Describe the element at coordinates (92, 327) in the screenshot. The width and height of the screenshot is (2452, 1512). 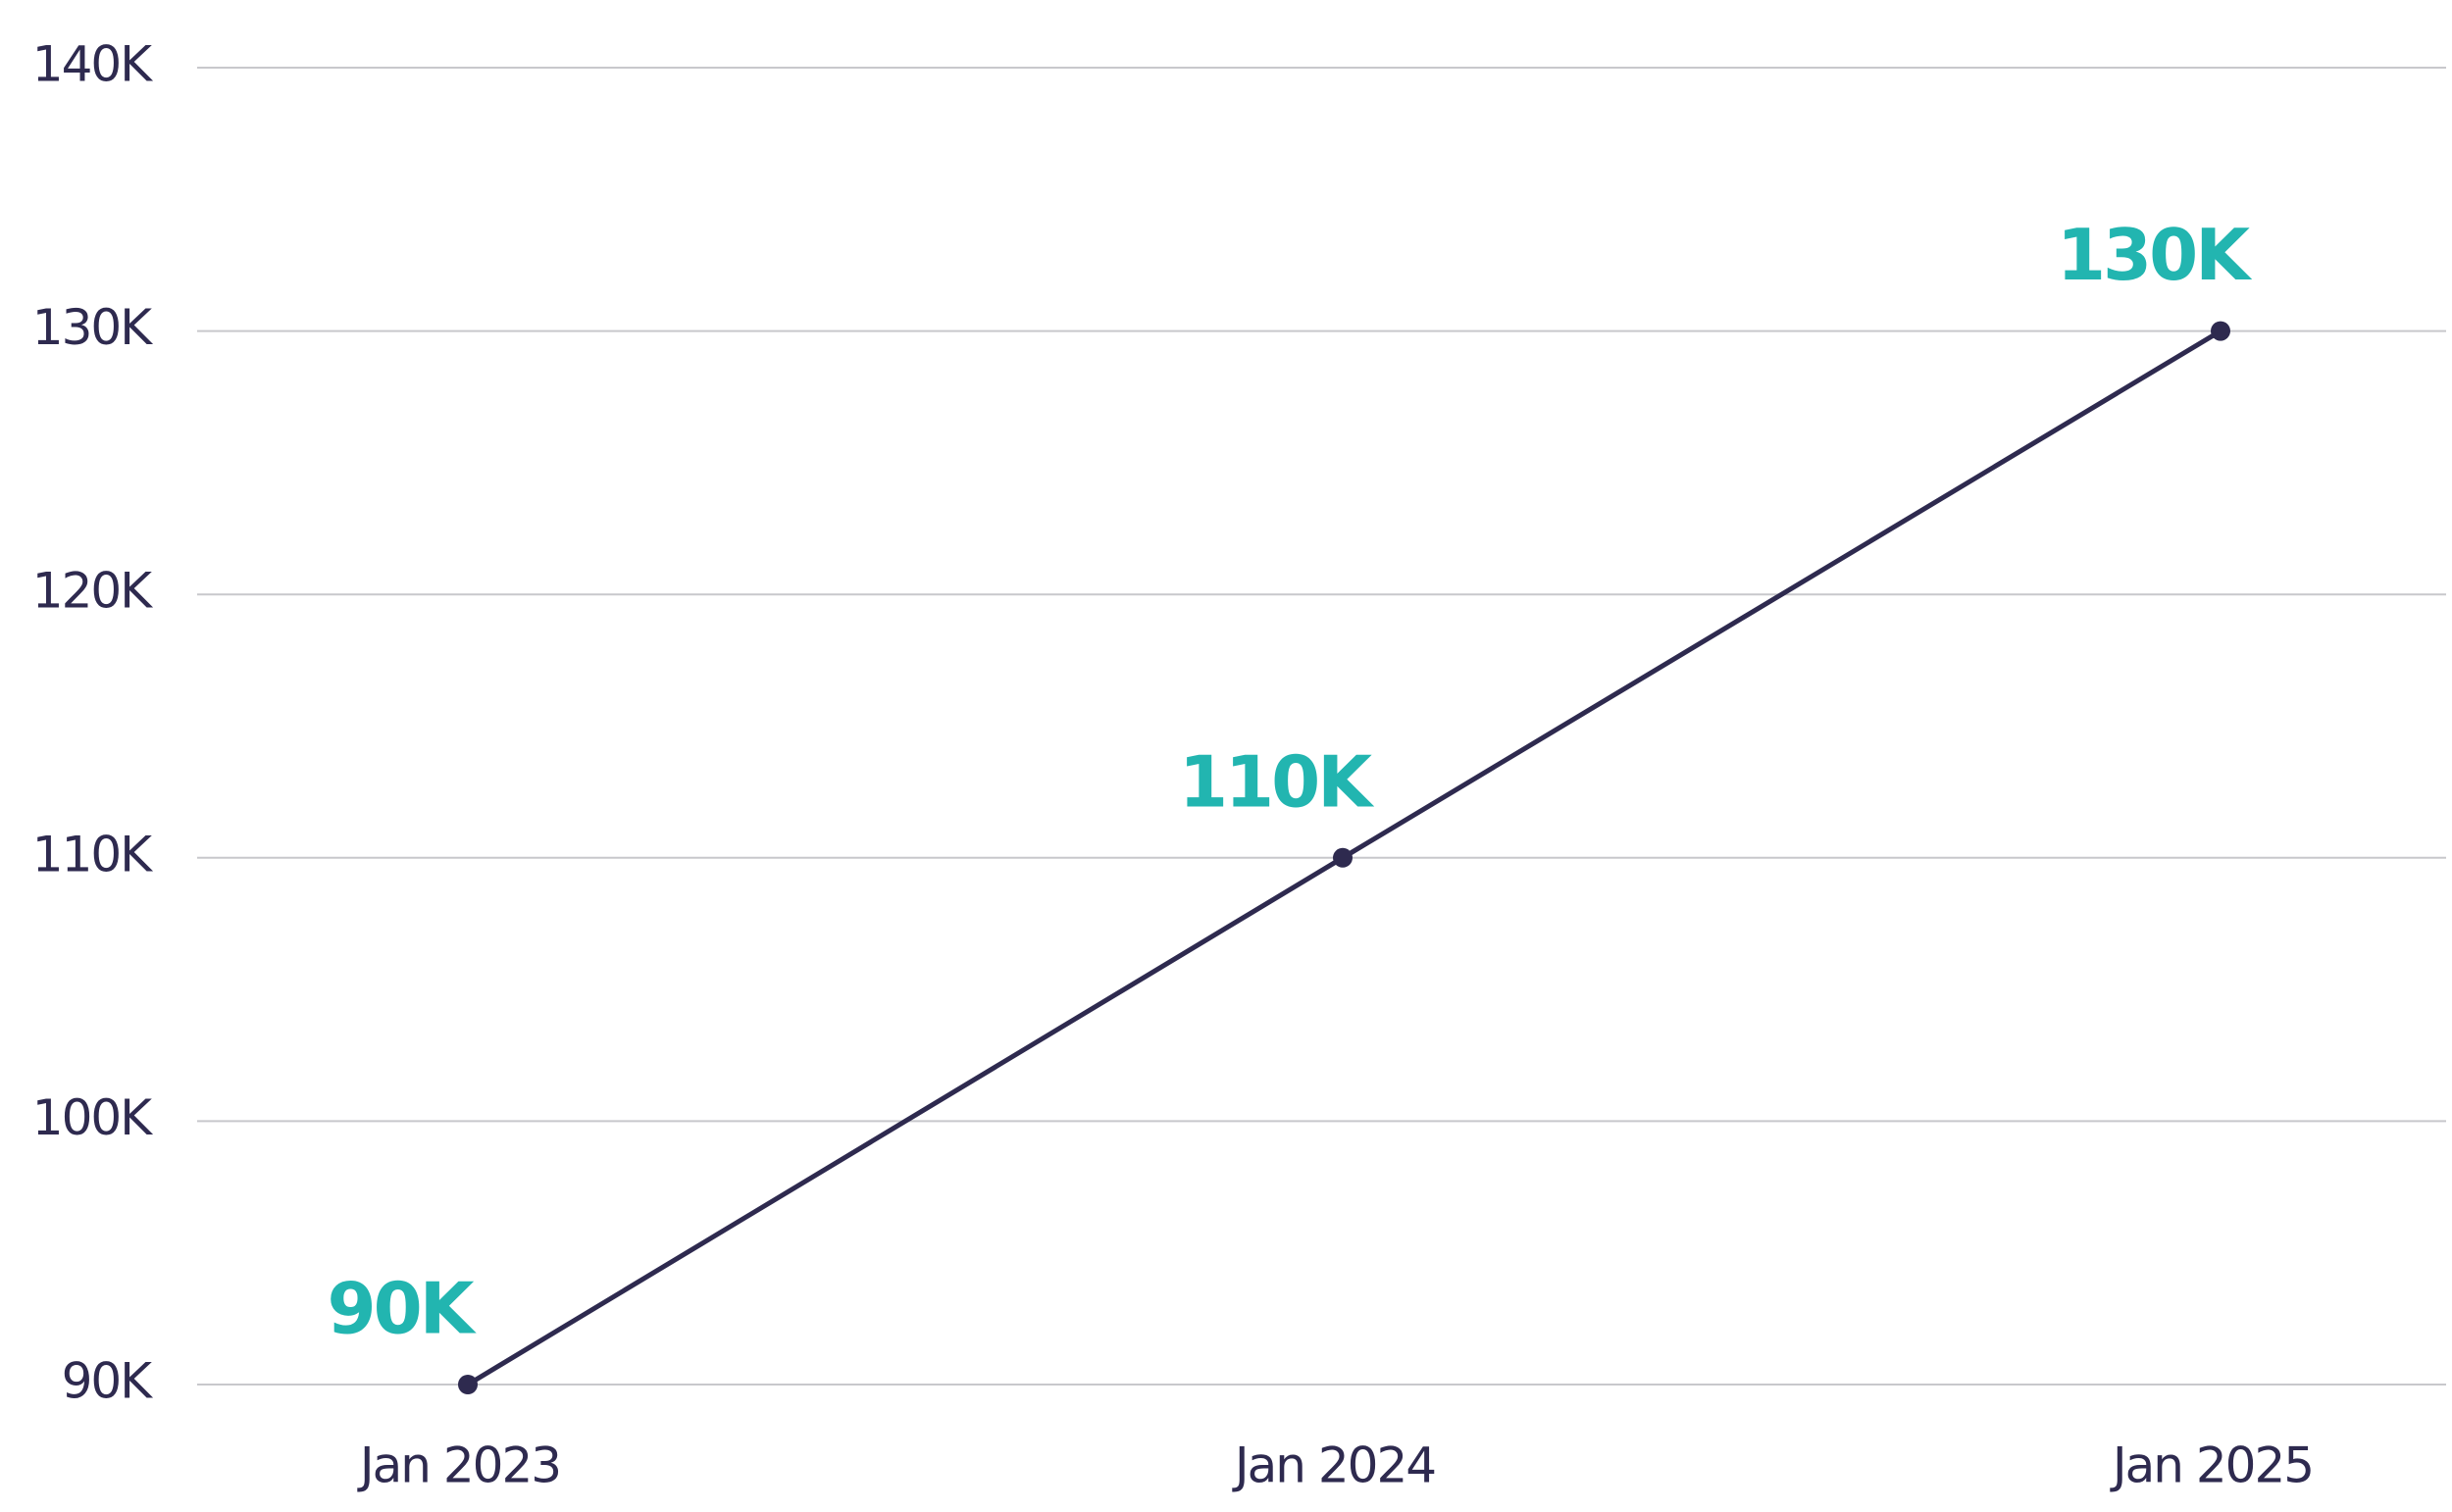
I see `y-tick-label: 130K` at that location.